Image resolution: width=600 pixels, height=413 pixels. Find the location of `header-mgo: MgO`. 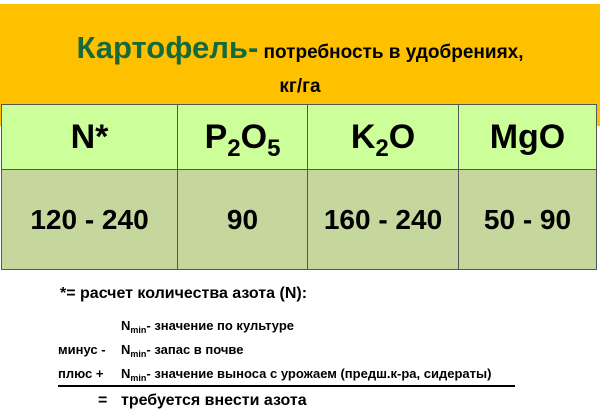

header-mgo: MgO is located at coordinates (527, 137).